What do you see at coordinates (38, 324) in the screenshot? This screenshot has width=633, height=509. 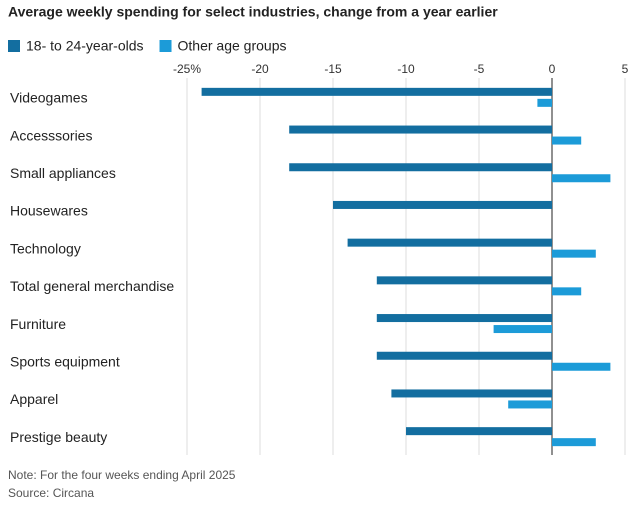 I see `category-label: Furniture` at bounding box center [38, 324].